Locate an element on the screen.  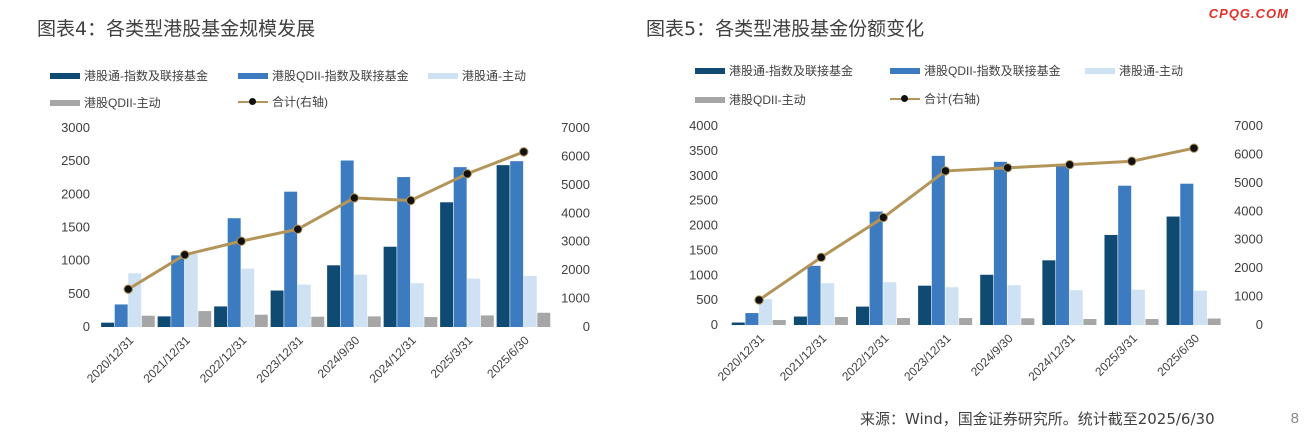
chart4-legend-item-index-linked: 港股通-指数及联接基金 is located at coordinates (129, 75).